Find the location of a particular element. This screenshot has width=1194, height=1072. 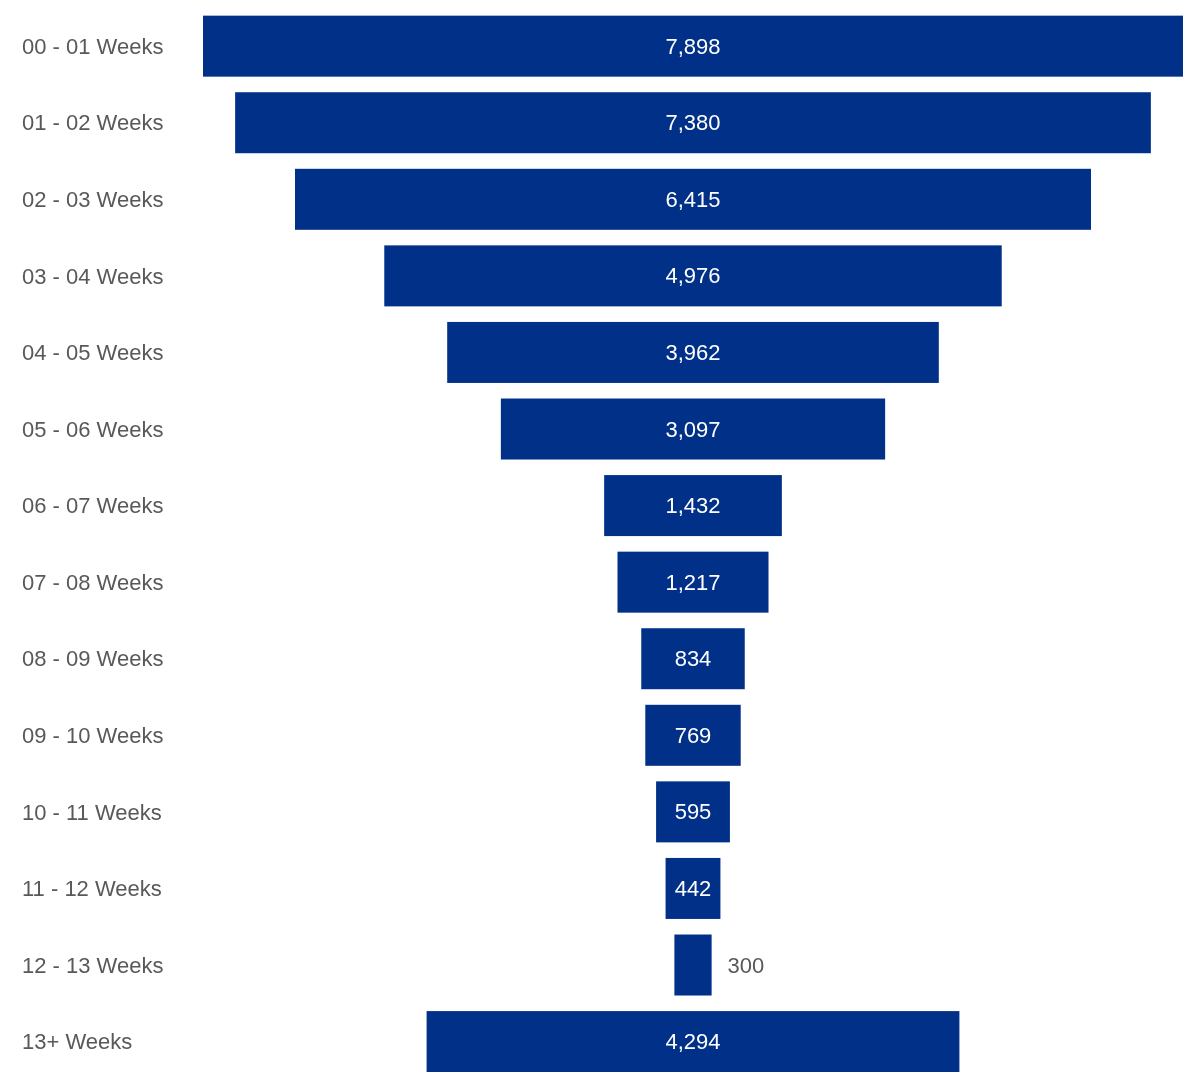

category-label: 05 - 06 Weeks is located at coordinates (93, 429).